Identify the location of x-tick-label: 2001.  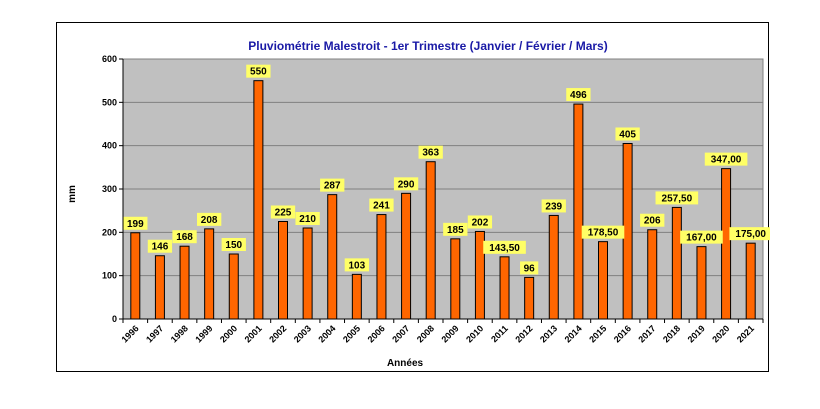
(253, 333).